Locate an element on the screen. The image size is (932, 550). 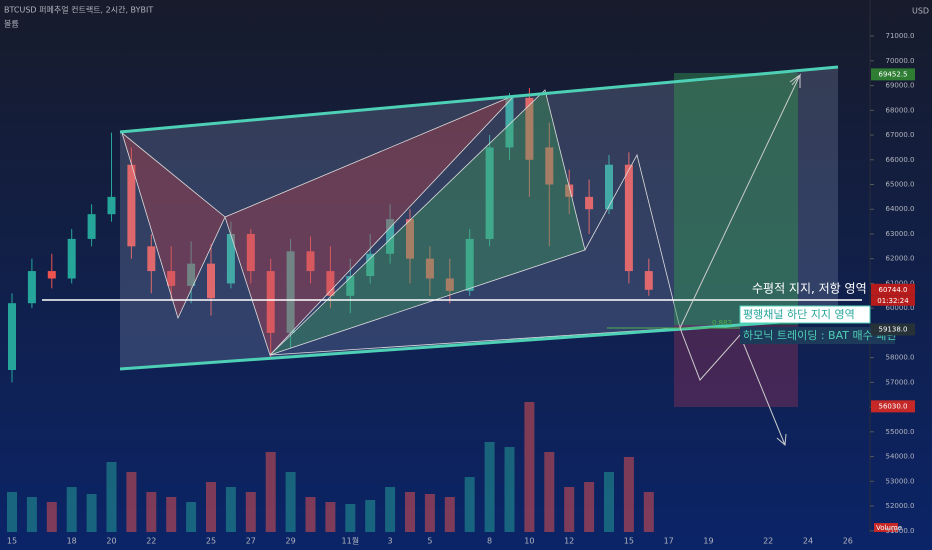
y-tick-label: 69000.0 is located at coordinates (900, 86).